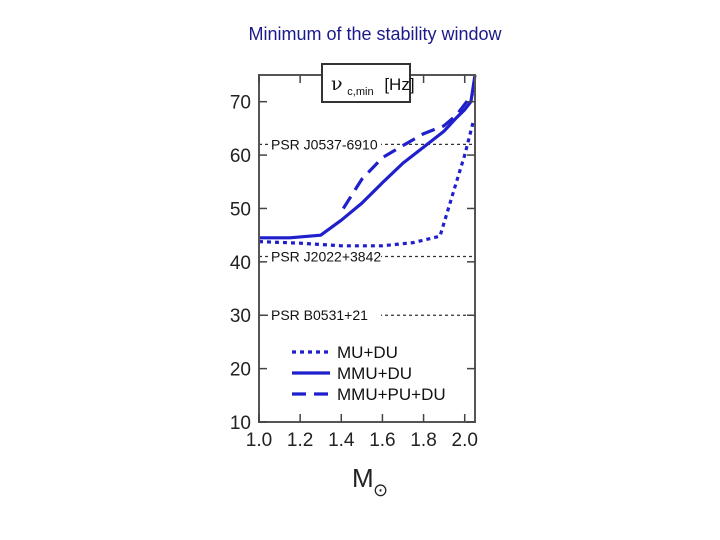 The width and height of the screenshot is (720, 540). I want to click on x-tick-label: 1.4, so click(341, 440).